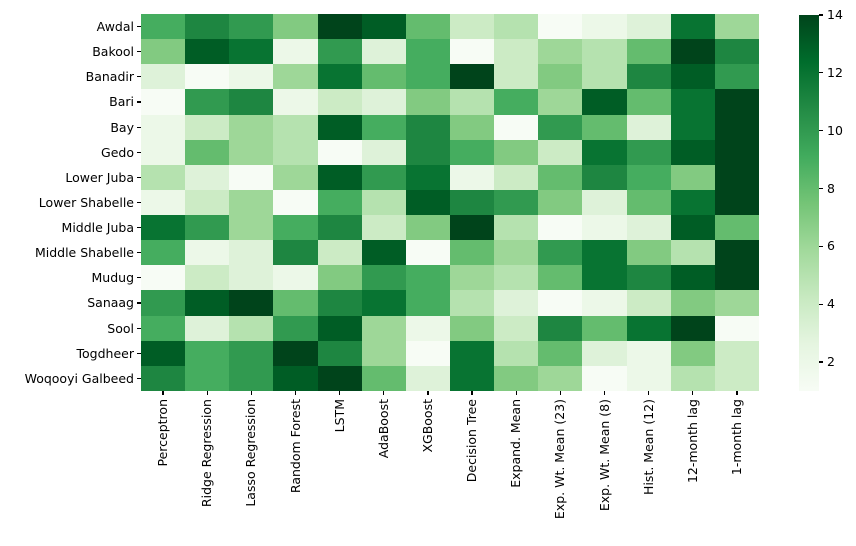 The width and height of the screenshot is (856, 546). I want to click on heatmap-cell-bari-c10, so click(604, 102).